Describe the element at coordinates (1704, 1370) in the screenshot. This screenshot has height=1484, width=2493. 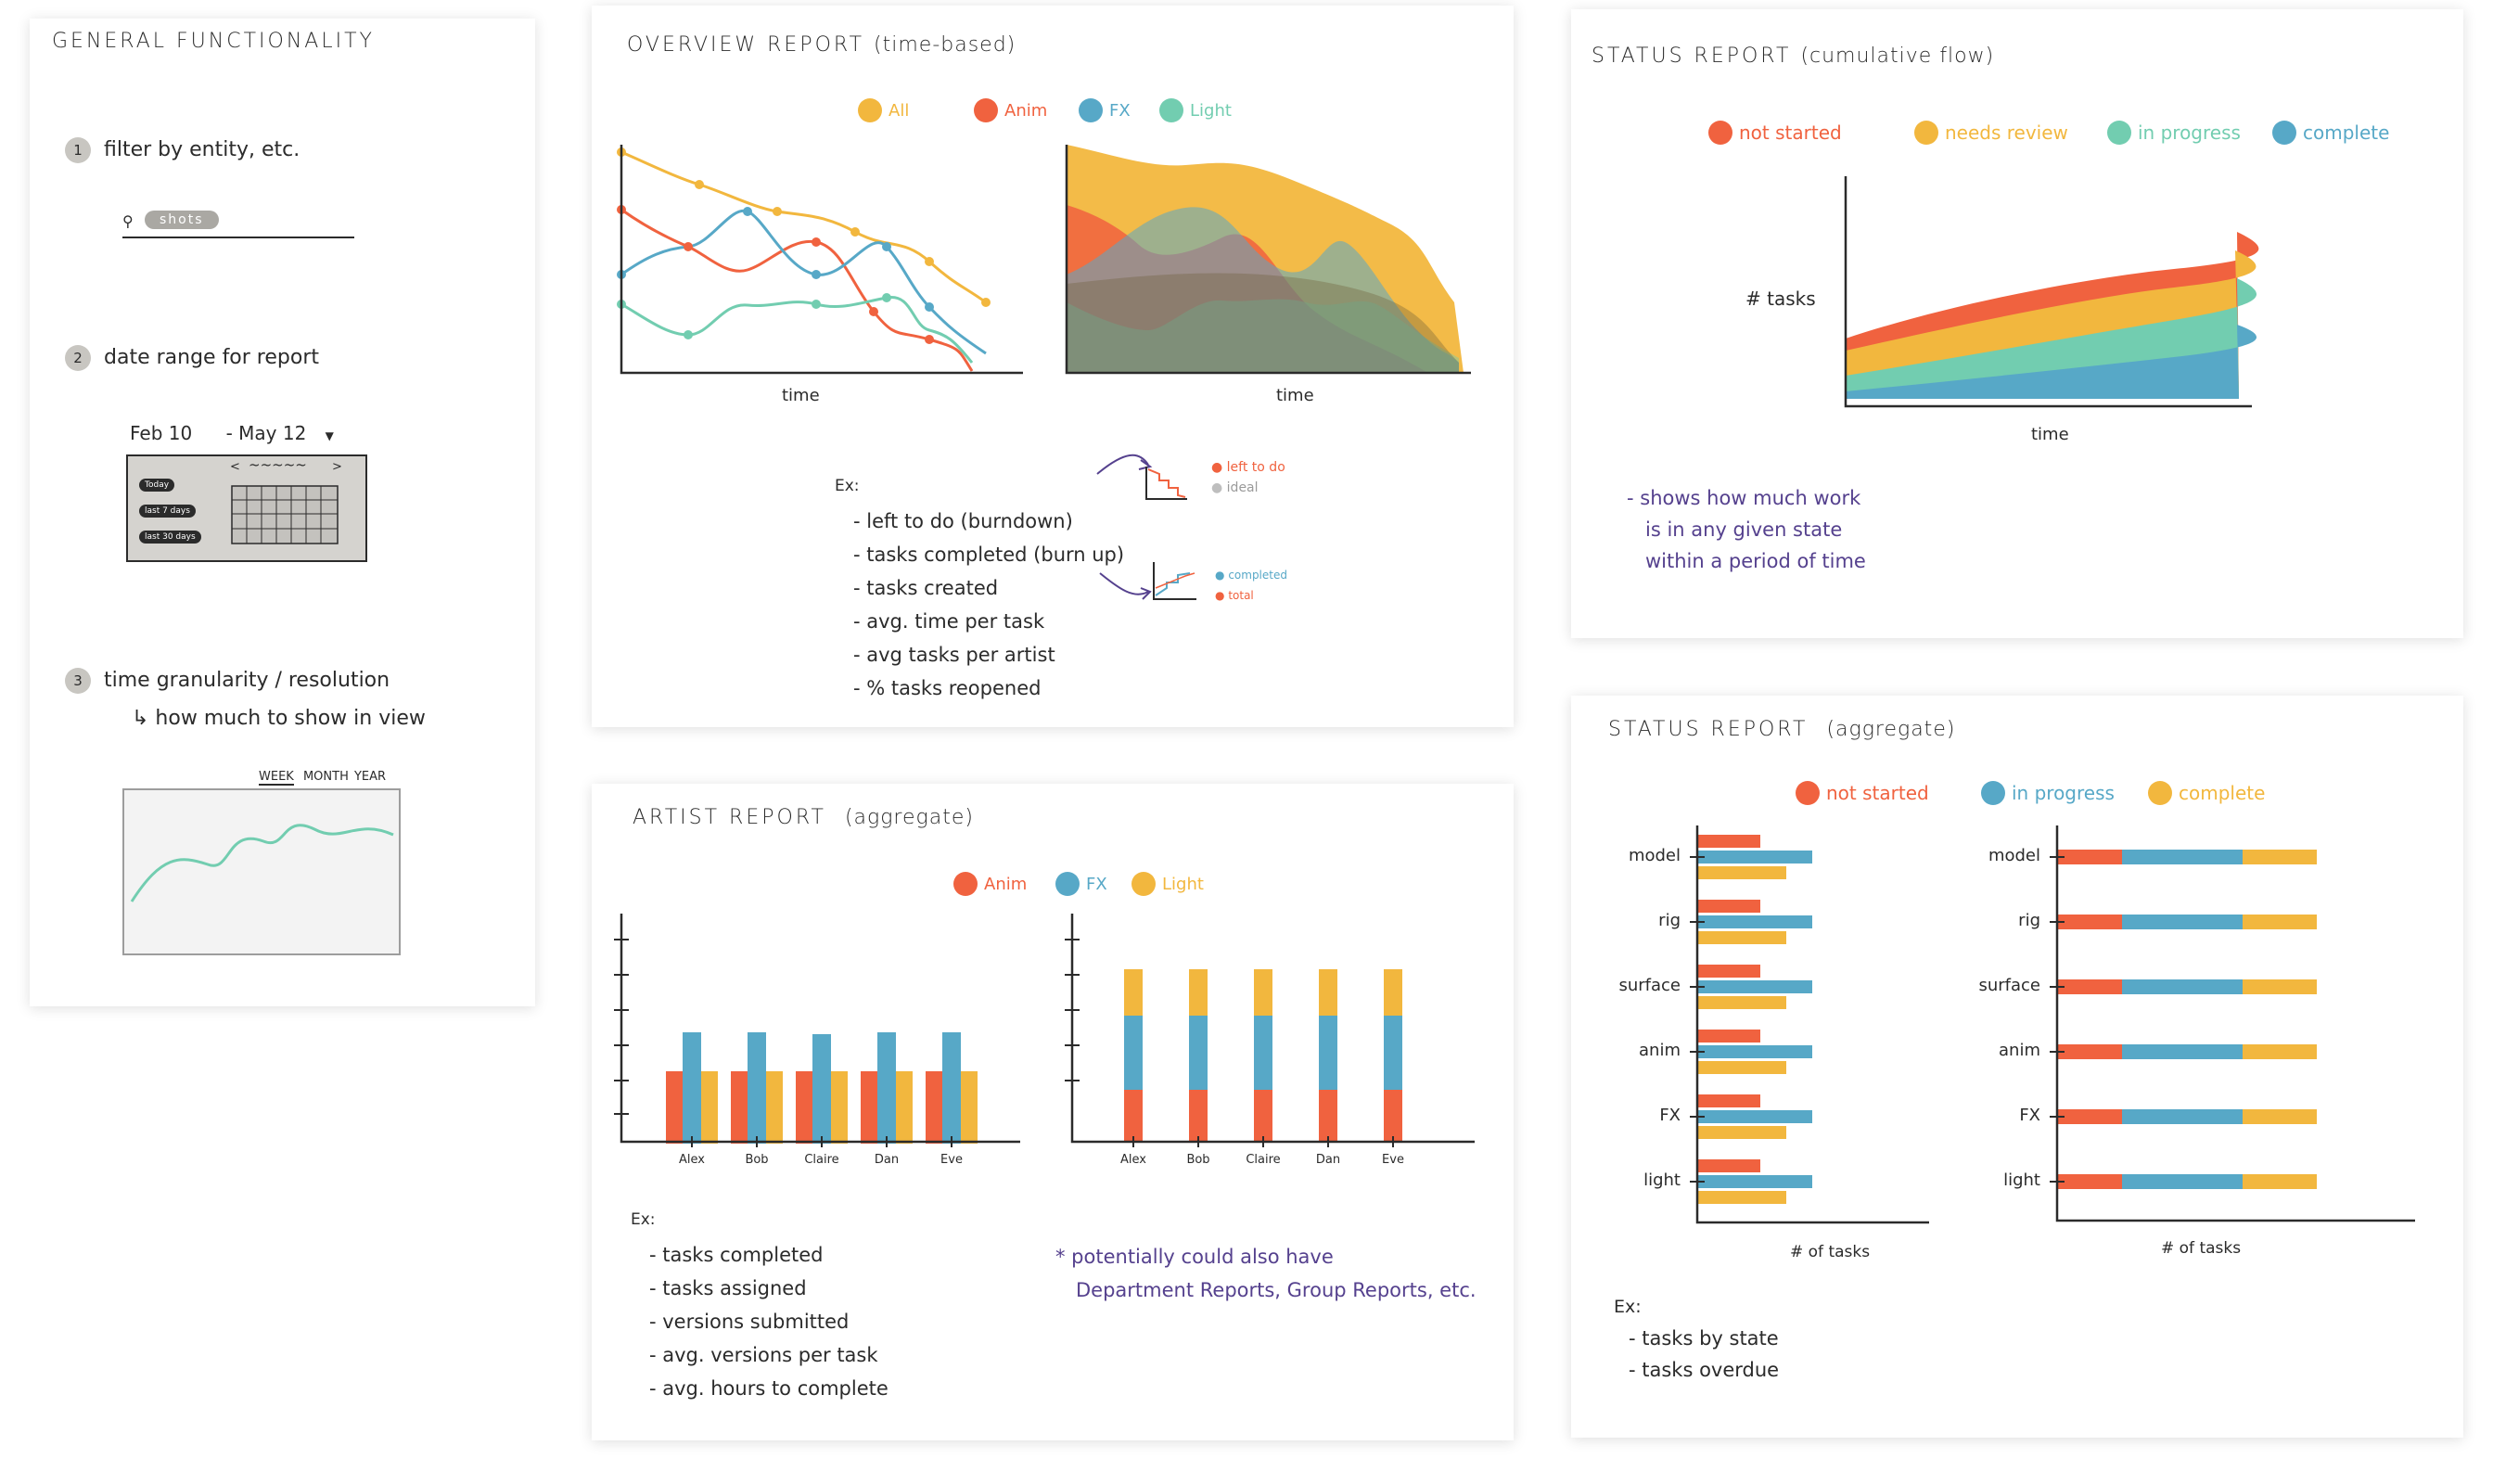
I see `aggregate-example: - tasks overdue` at that location.